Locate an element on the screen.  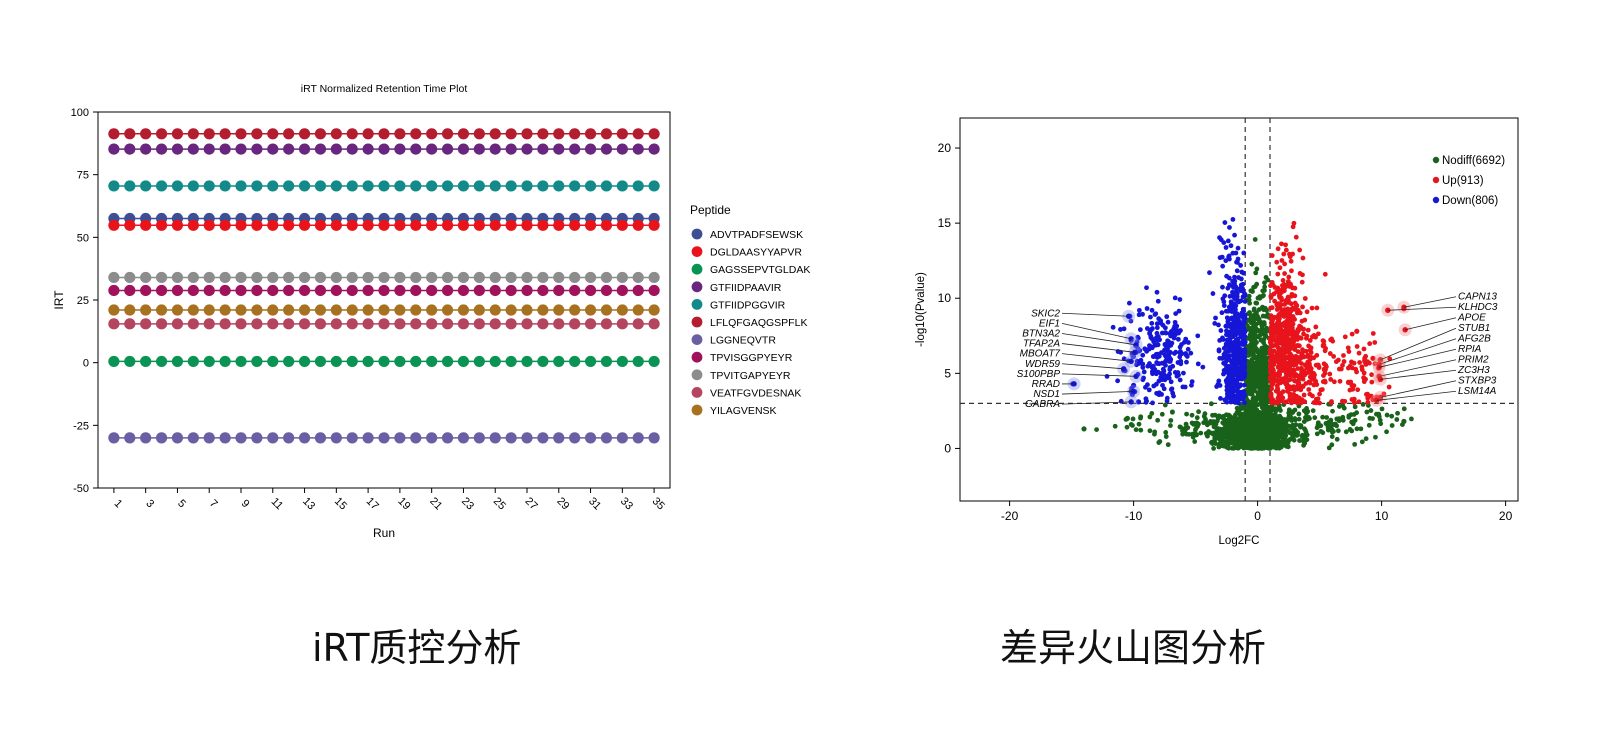
volcano-legend-label: Nodiff(6692) is located at coordinates (1473, 161).